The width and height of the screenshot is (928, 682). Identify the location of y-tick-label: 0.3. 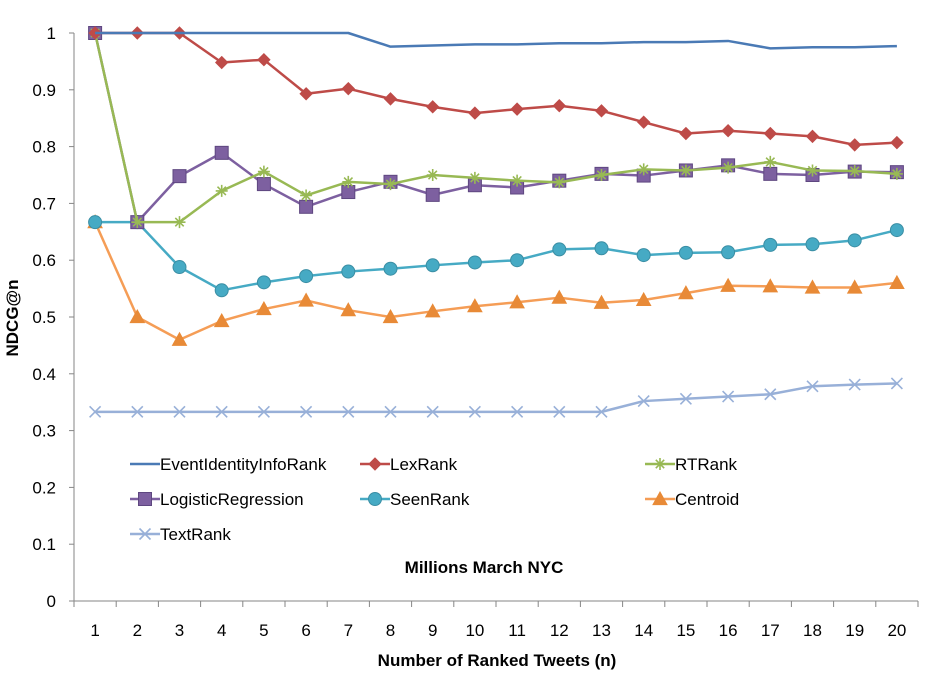
(44, 431).